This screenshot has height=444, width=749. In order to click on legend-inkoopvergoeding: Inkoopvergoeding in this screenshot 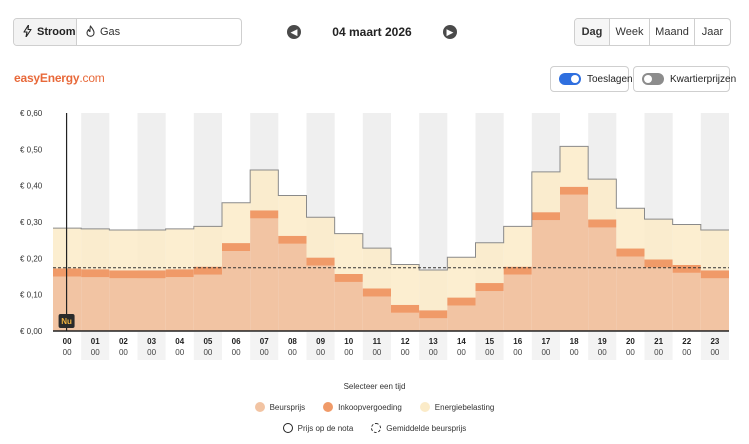, I will do `click(362, 407)`.